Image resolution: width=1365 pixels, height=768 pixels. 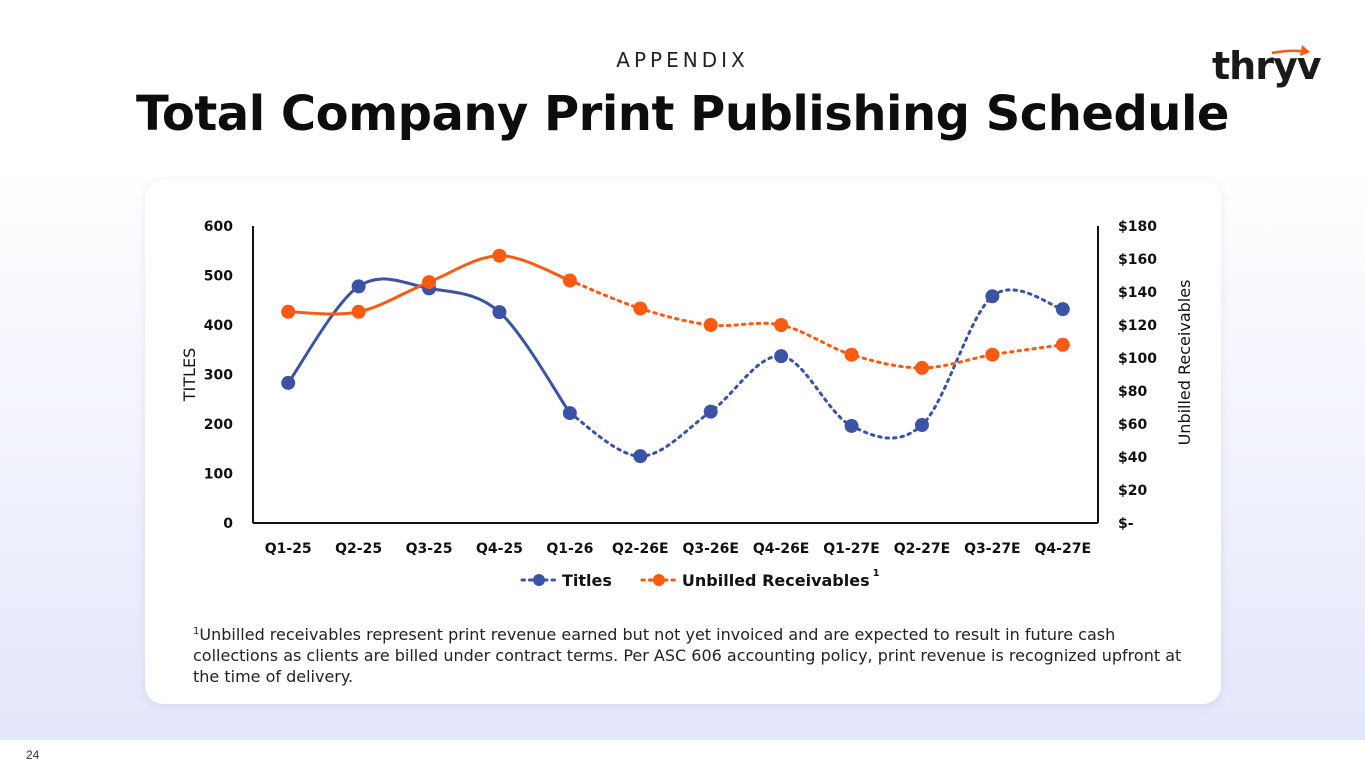 I want to click on x-tick-label: Q2-26E, so click(x=640, y=549).